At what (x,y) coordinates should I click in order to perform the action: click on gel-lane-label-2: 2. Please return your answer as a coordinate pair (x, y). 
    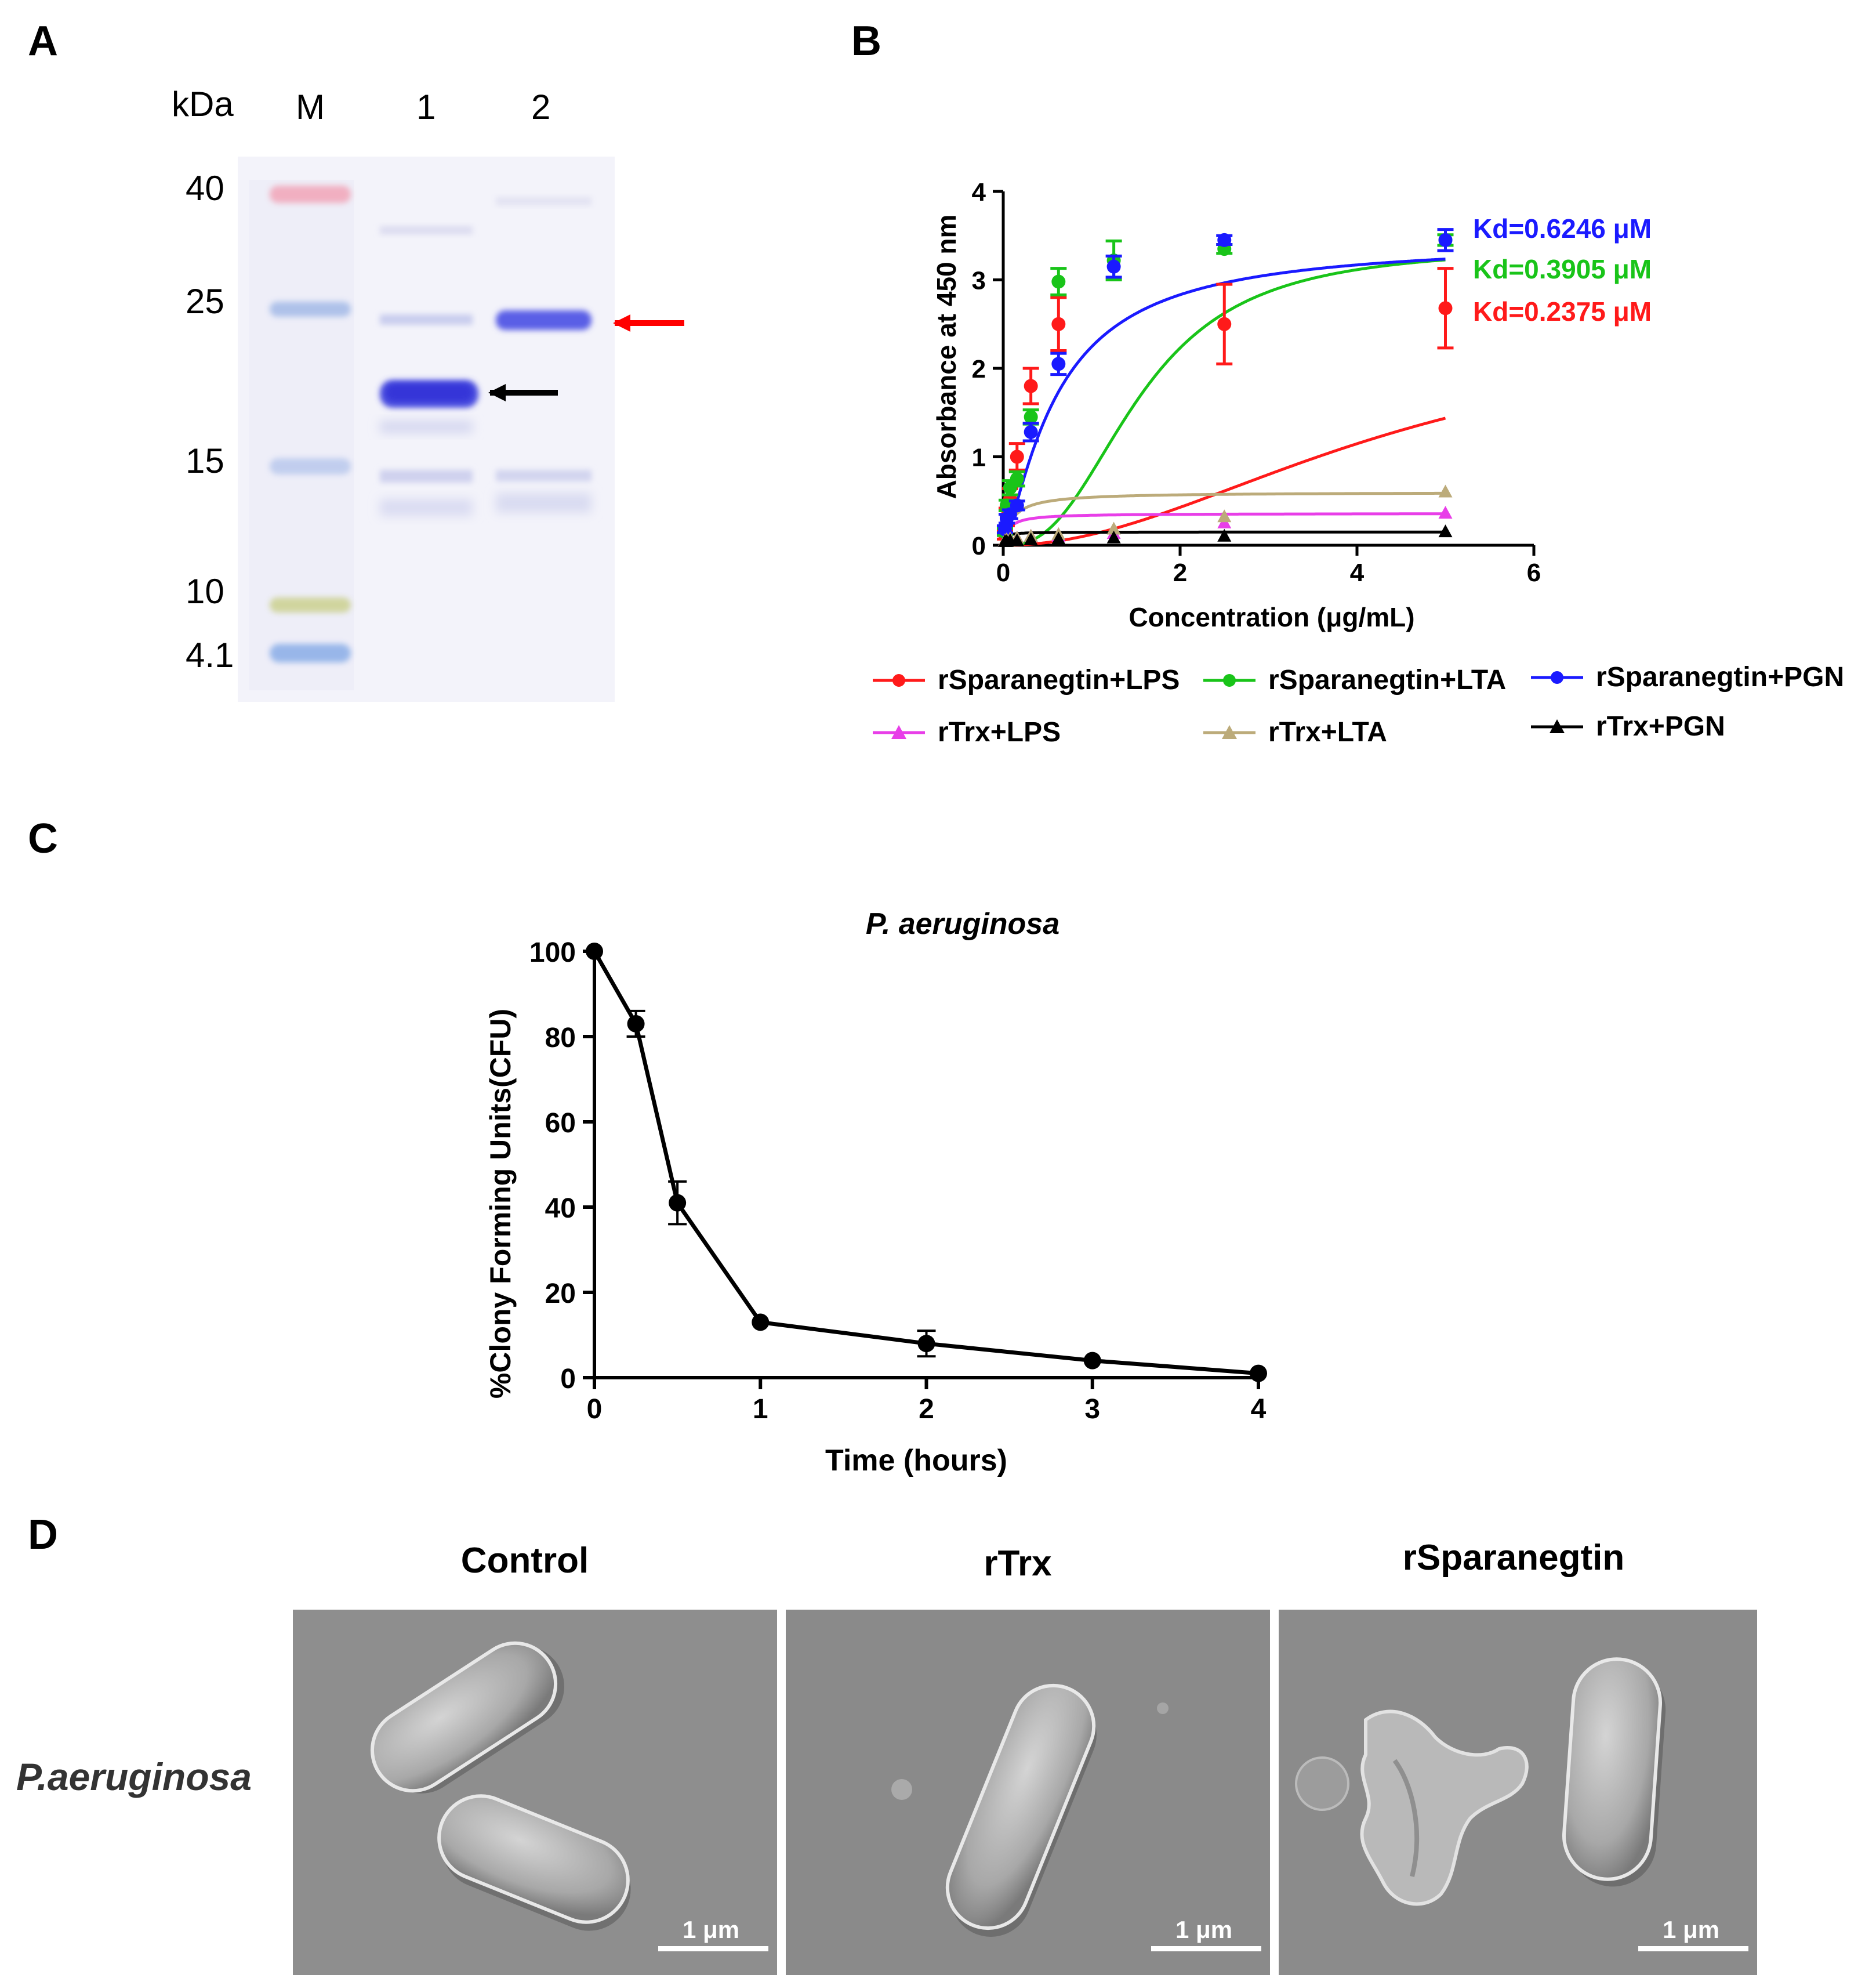
    Looking at the image, I should click on (541, 107).